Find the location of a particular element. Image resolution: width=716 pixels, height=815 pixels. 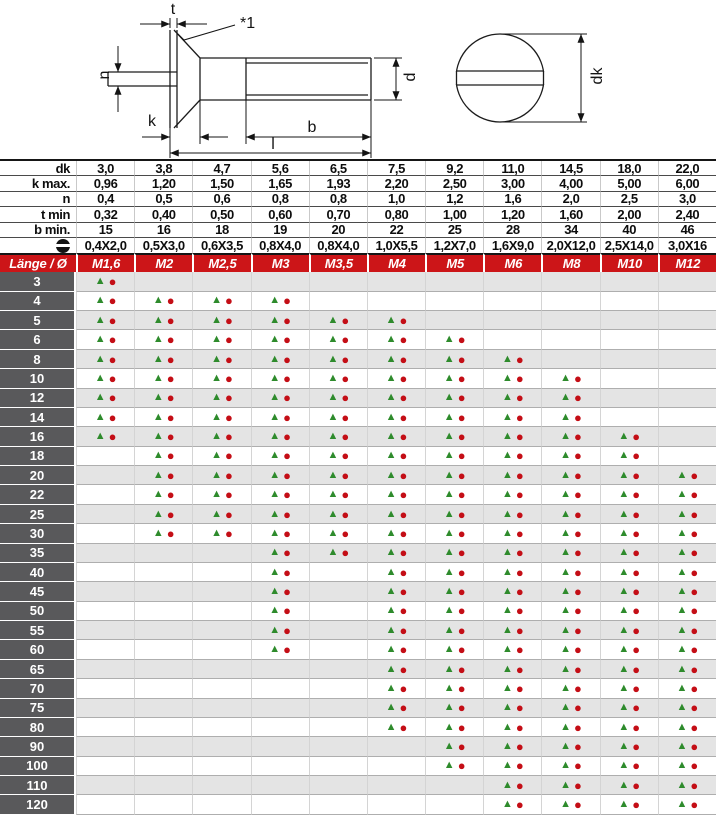

spec-value: 20 is located at coordinates (337, 230).